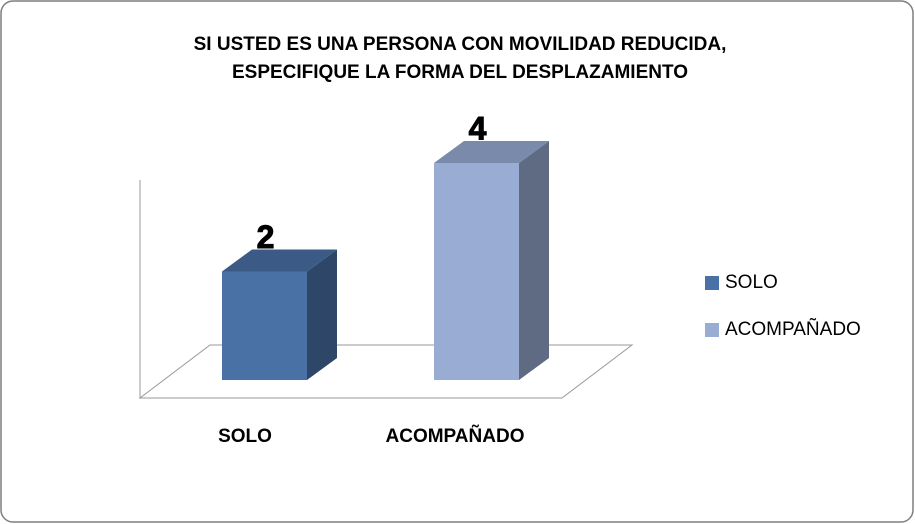  What do you see at coordinates (245, 436) in the screenshot?
I see `x-tick-label: SOLO` at bounding box center [245, 436].